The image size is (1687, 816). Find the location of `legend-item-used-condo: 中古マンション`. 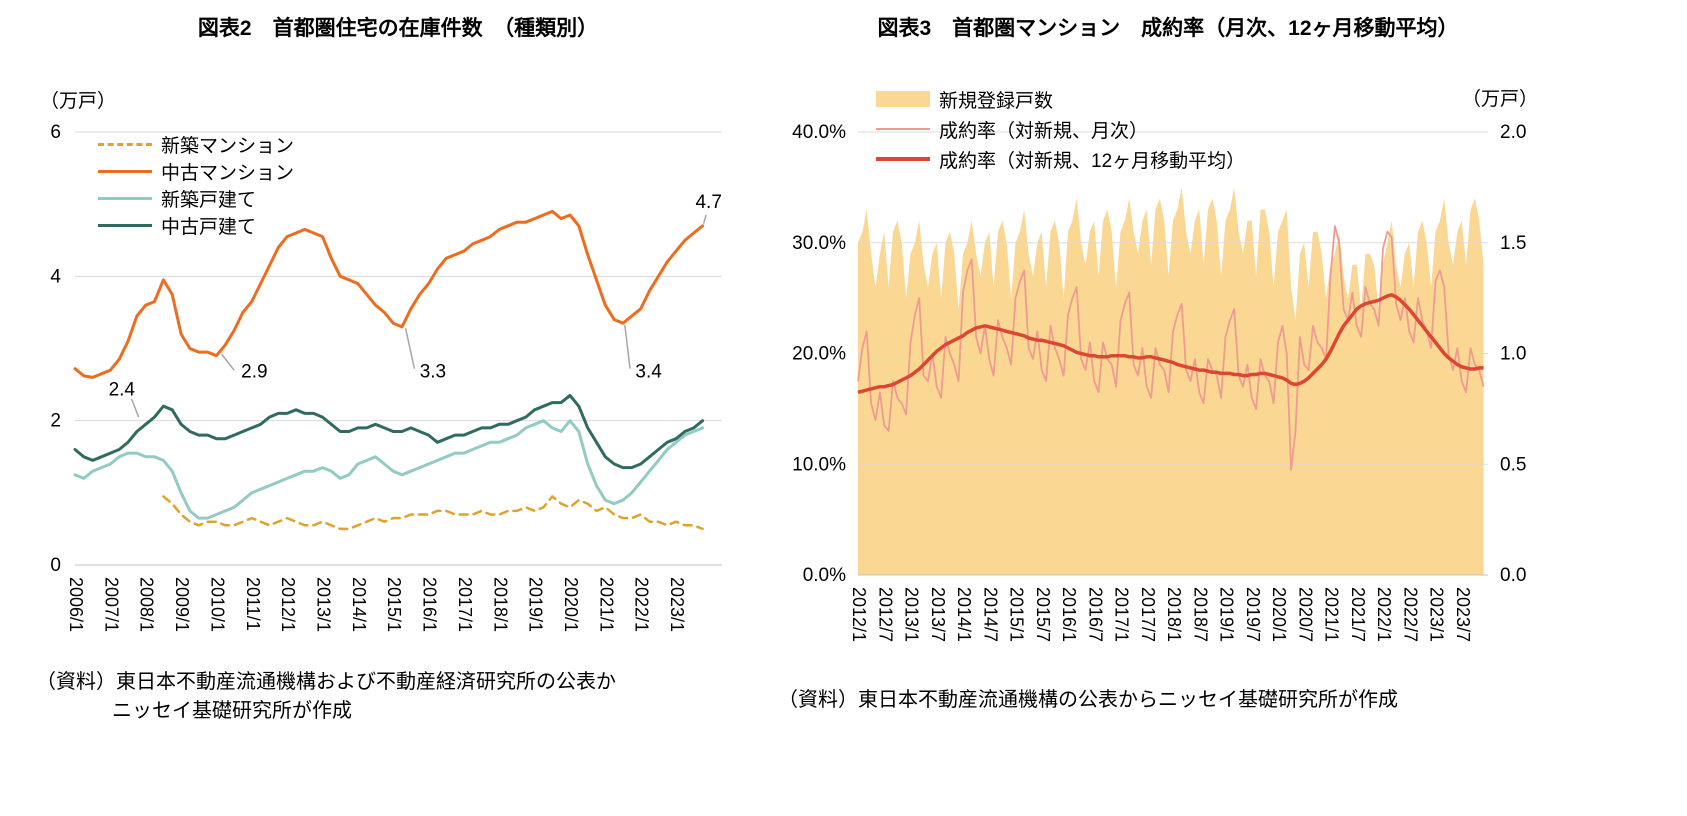

legend-item-used-condo: 中古マンション is located at coordinates (196, 171).